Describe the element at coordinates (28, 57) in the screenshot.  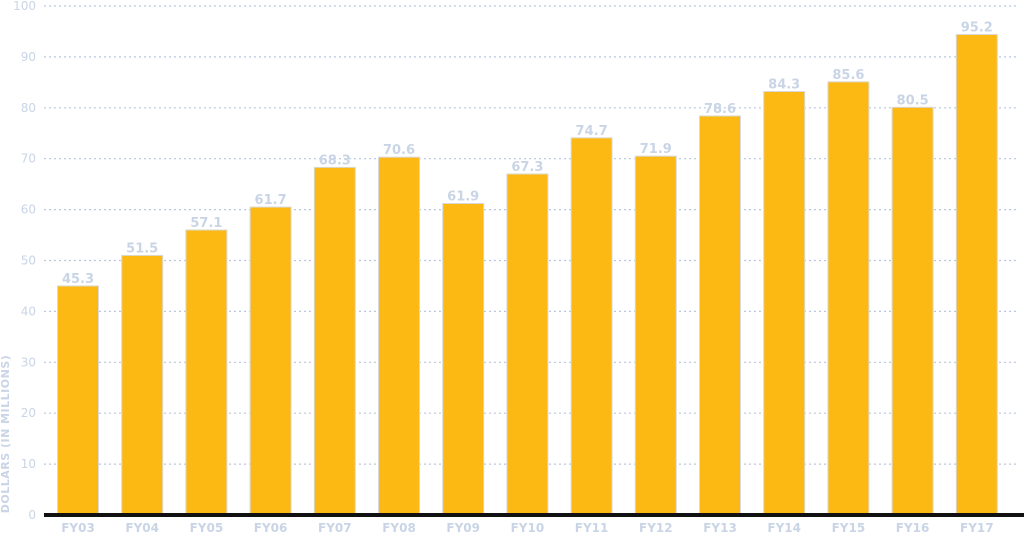
I see `y-tick-label: 90` at that location.